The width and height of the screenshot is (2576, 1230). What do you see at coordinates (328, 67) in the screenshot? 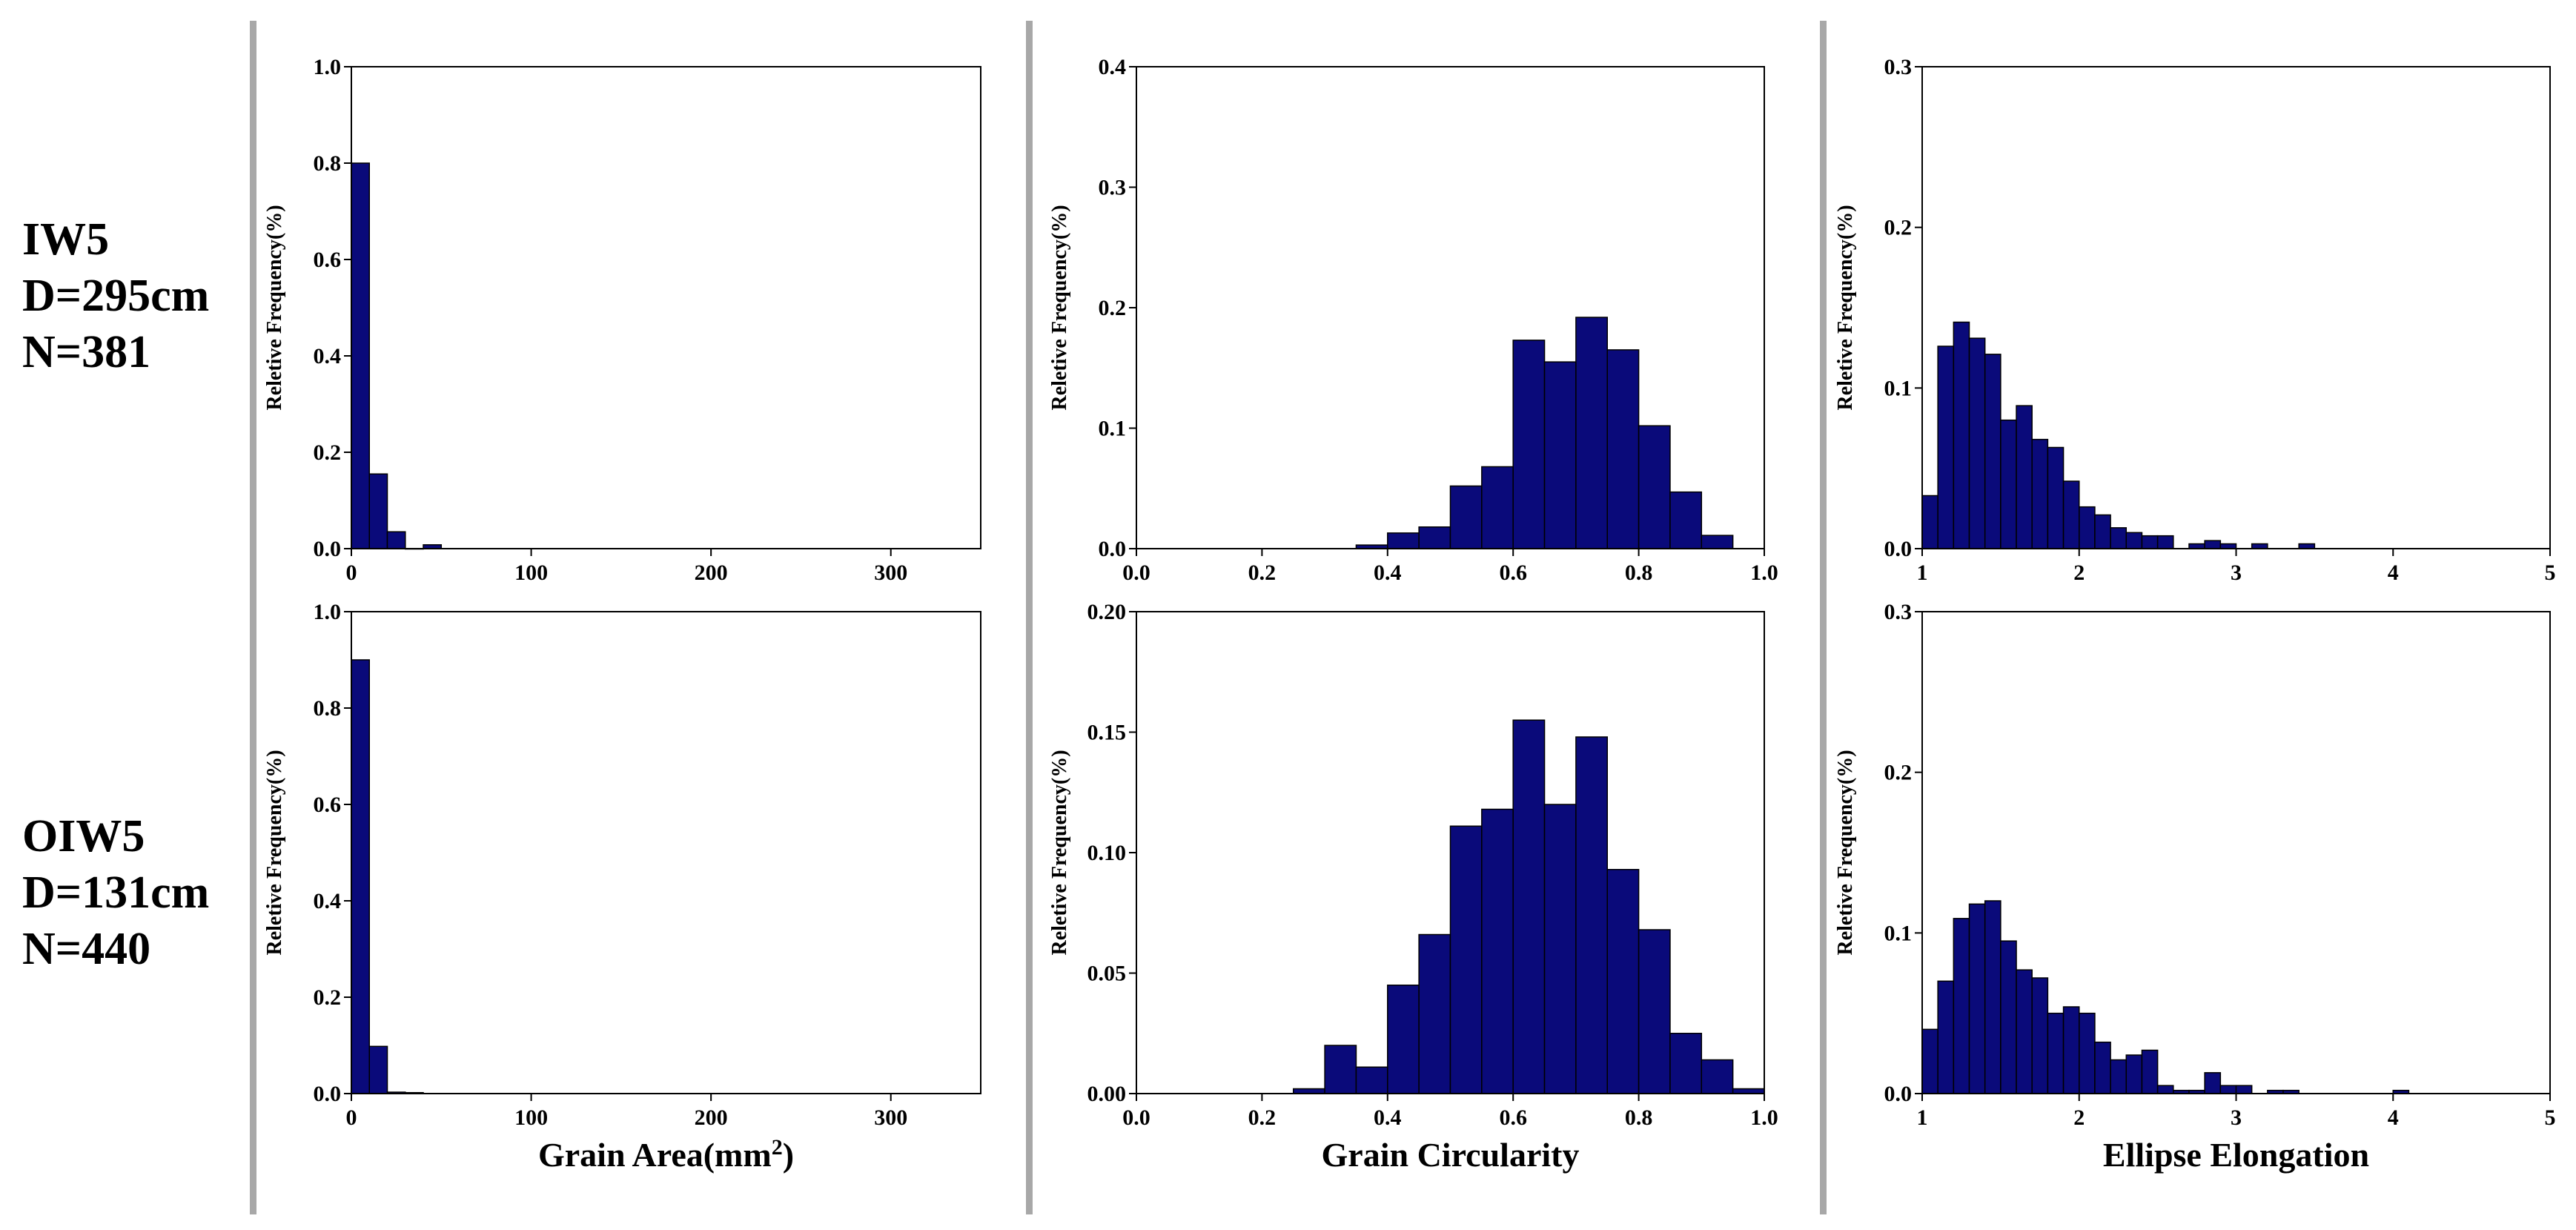
I see `y-tick-label: 1.0` at bounding box center [328, 67].